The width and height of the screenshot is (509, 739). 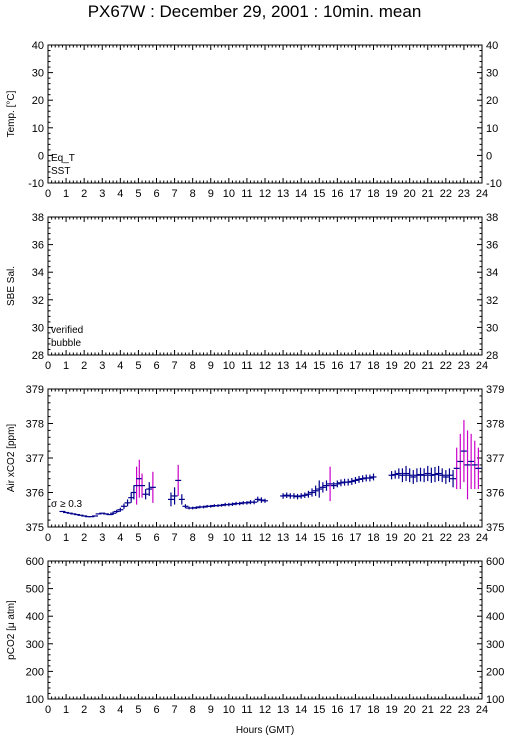 What do you see at coordinates (492, 356) in the screenshot?
I see `y-tick-label-right: 28` at bounding box center [492, 356].